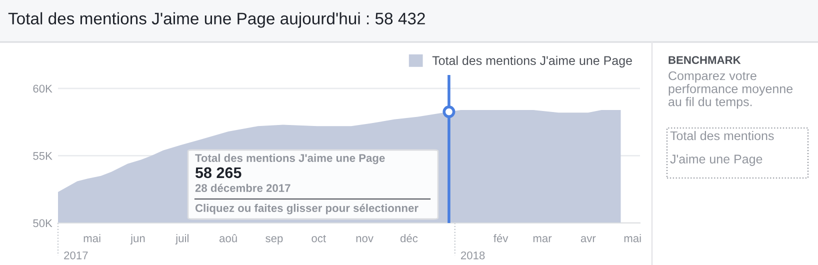  I want to click on x-tick-label: nov, so click(365, 239).